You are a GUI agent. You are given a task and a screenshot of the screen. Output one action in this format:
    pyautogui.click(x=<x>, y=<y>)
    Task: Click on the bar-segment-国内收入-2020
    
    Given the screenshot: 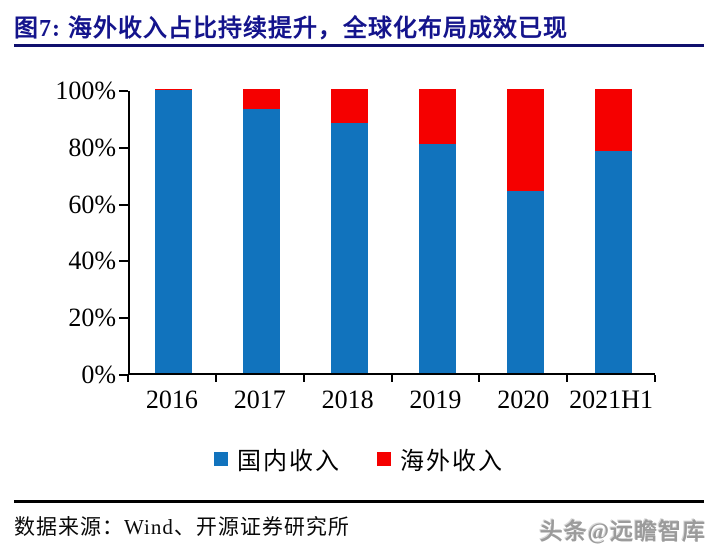 What is the action you would take?
    pyautogui.click(x=525, y=282)
    